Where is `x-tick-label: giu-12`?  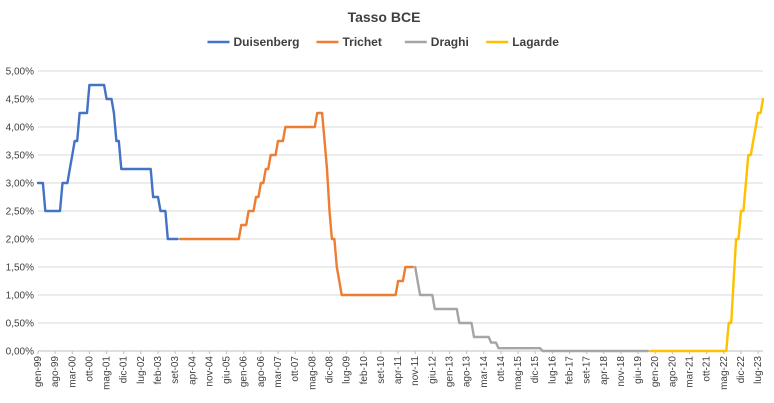
x-tick-label: giu-12 is located at coordinates (432, 370).